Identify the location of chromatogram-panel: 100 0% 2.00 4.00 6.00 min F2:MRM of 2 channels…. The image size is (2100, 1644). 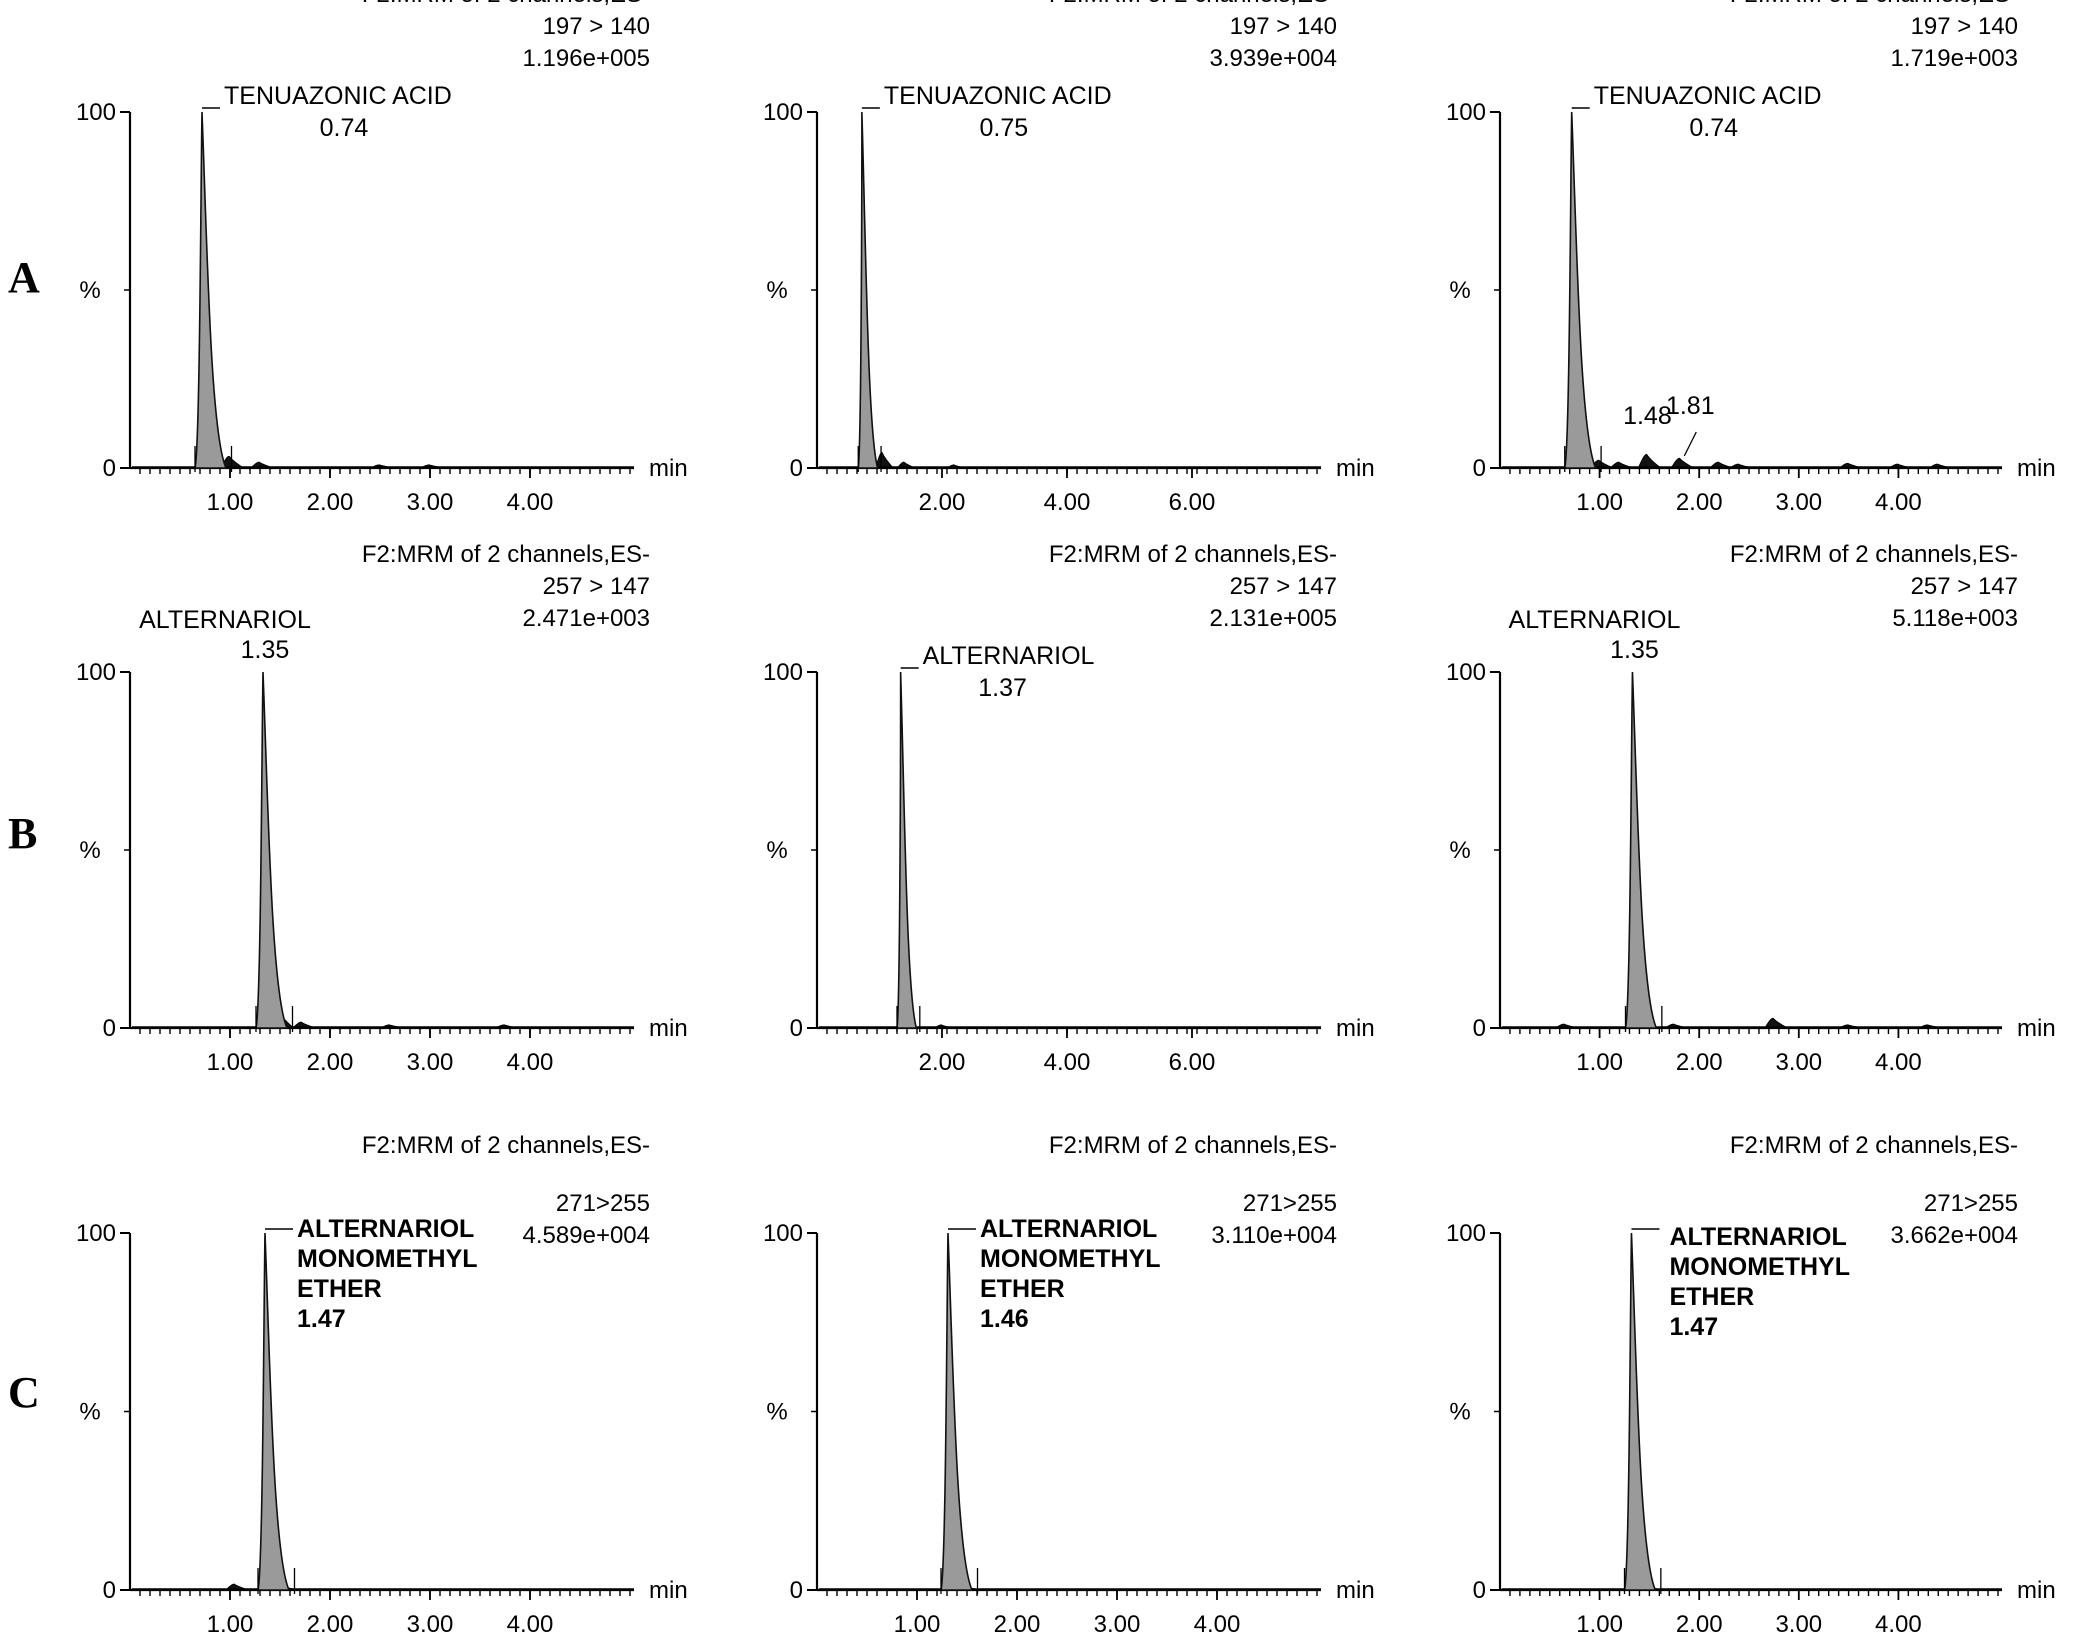
(1069, 258).